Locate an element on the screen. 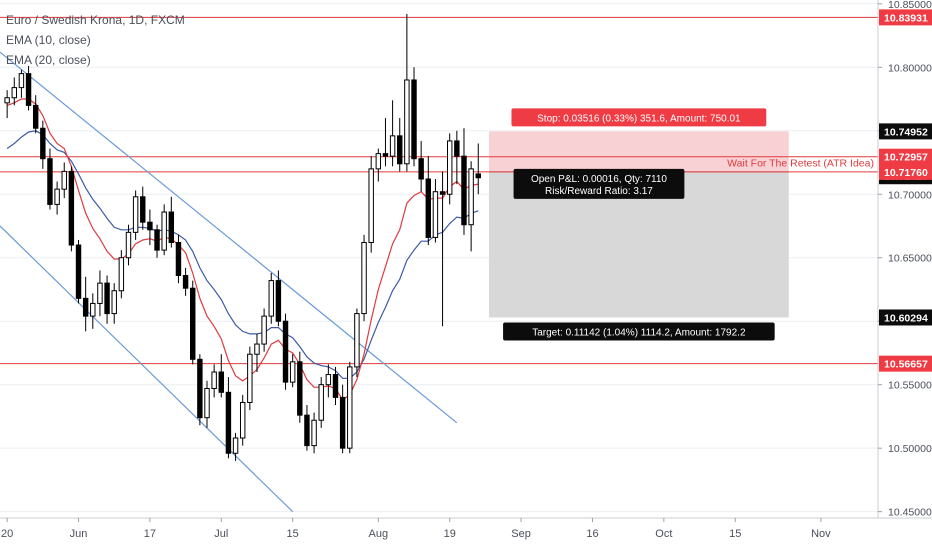  line-price-tag: 10.72957 is located at coordinates (905, 156).